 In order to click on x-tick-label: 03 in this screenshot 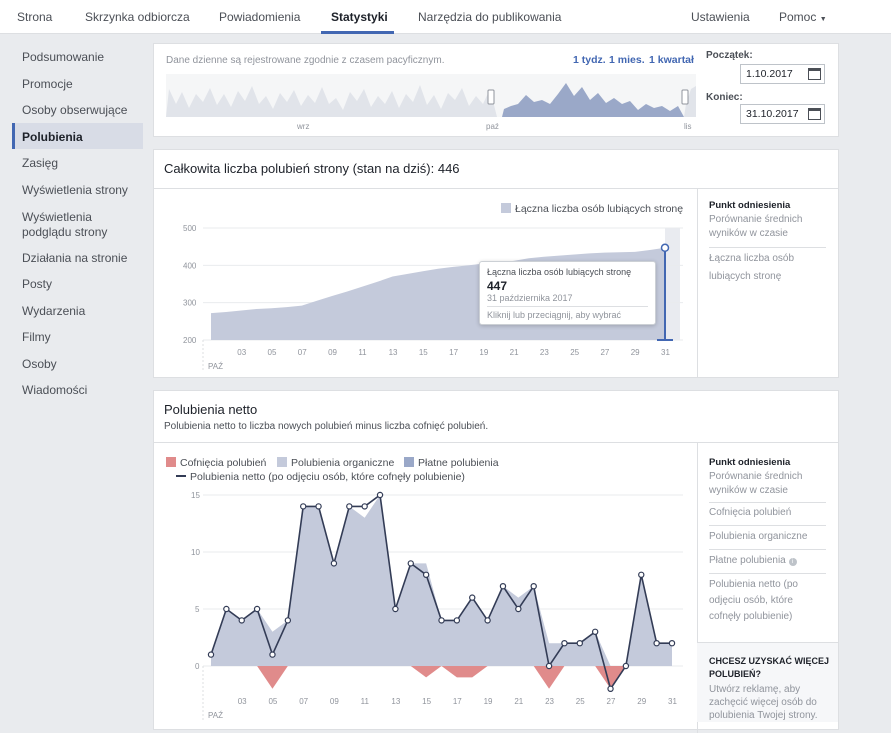, I will do `click(242, 701)`.